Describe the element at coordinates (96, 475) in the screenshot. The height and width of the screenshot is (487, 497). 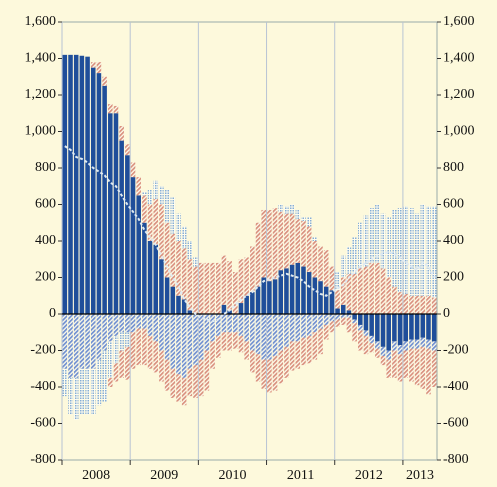
I see `x-tick-label: 2008` at that location.